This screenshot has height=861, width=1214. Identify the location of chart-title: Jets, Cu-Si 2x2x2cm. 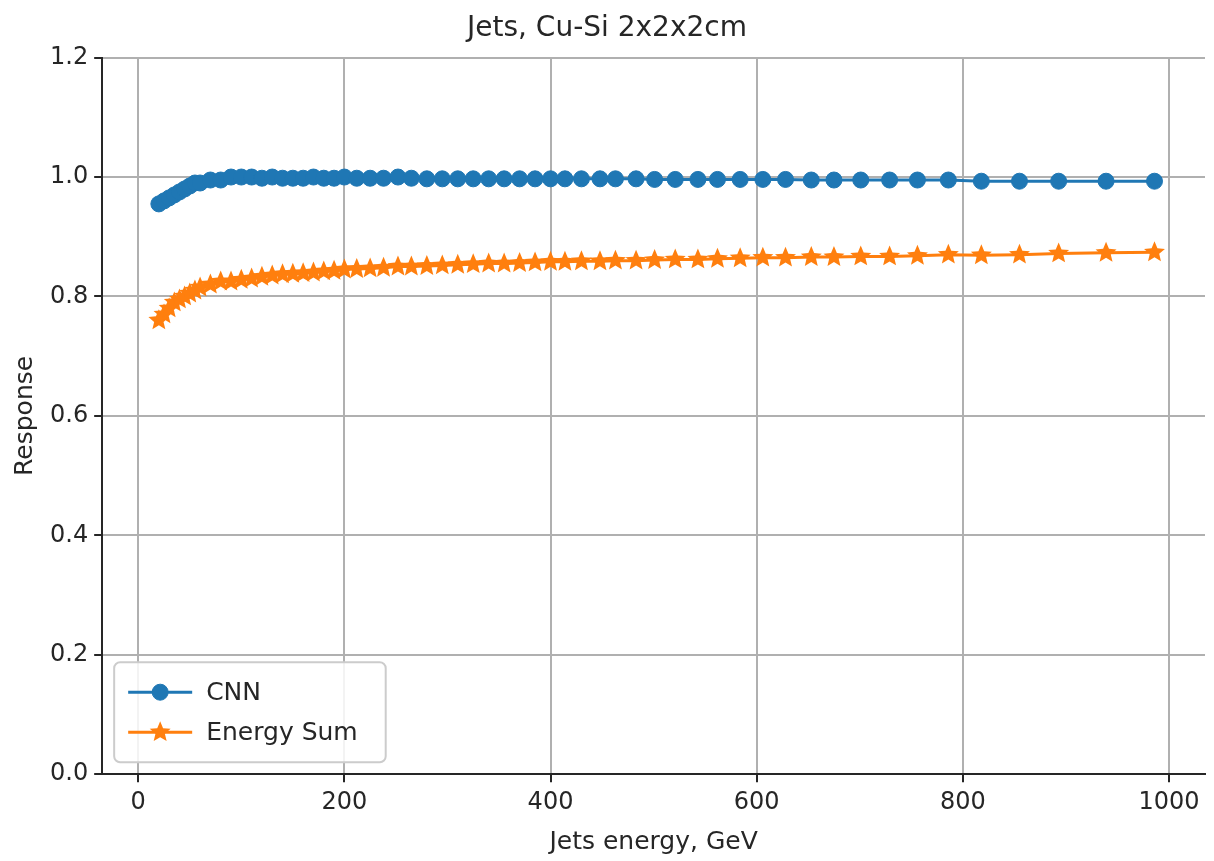
(606, 27).